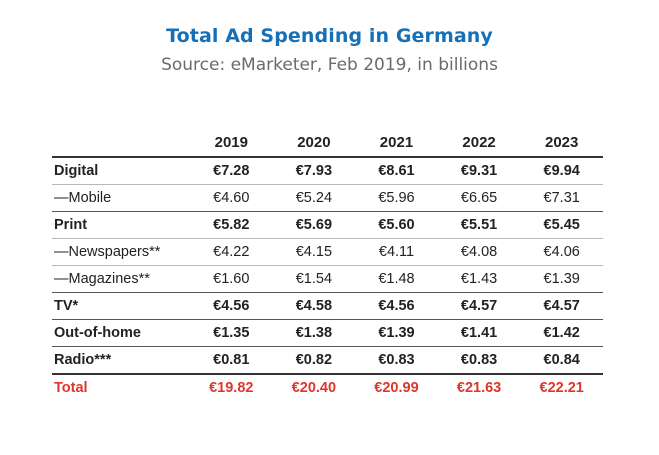 Image resolution: width=659 pixels, height=455 pixels. I want to click on row-label: —Newspapers**, so click(121, 252).